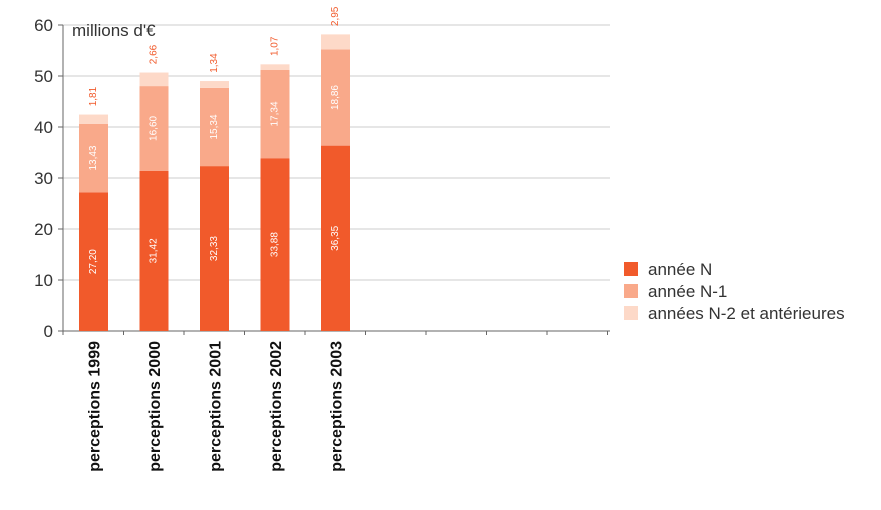 The width and height of the screenshot is (881, 510). Describe the element at coordinates (275, 46) in the screenshot. I see `data-label: 1,07` at that location.